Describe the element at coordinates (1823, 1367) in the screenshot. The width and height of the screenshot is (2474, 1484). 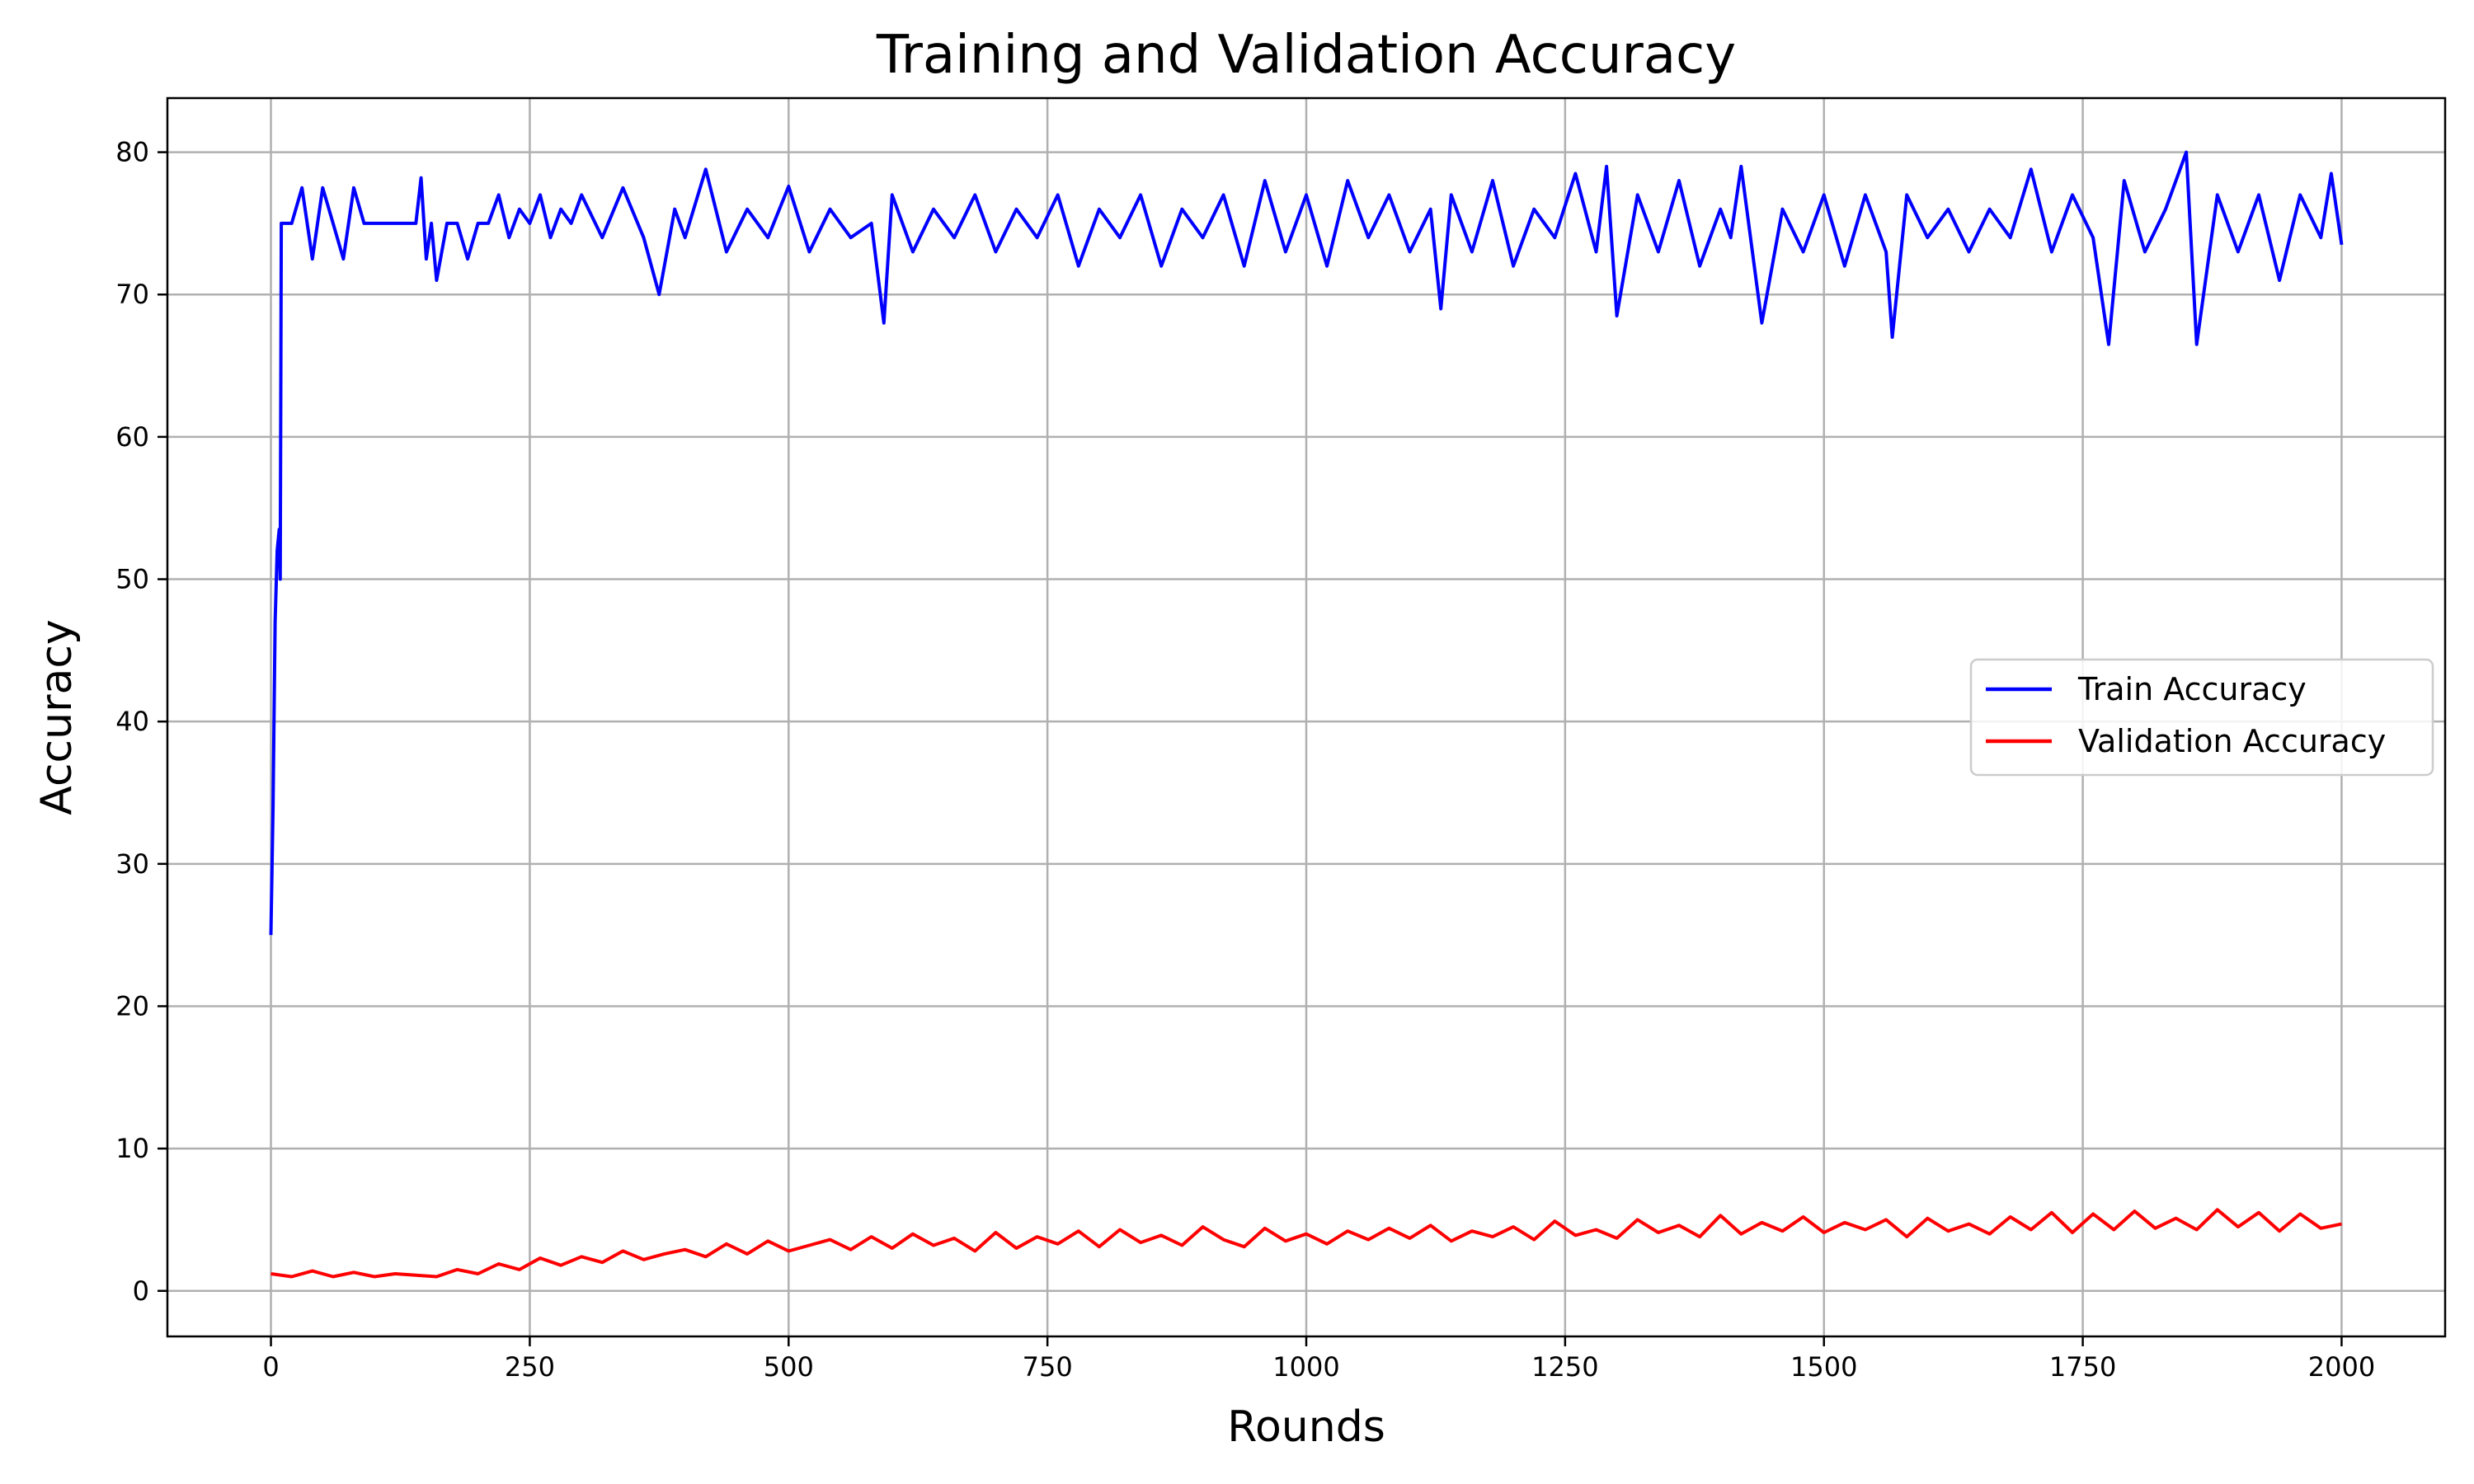
I see `x-tick-label: 1500` at that location.